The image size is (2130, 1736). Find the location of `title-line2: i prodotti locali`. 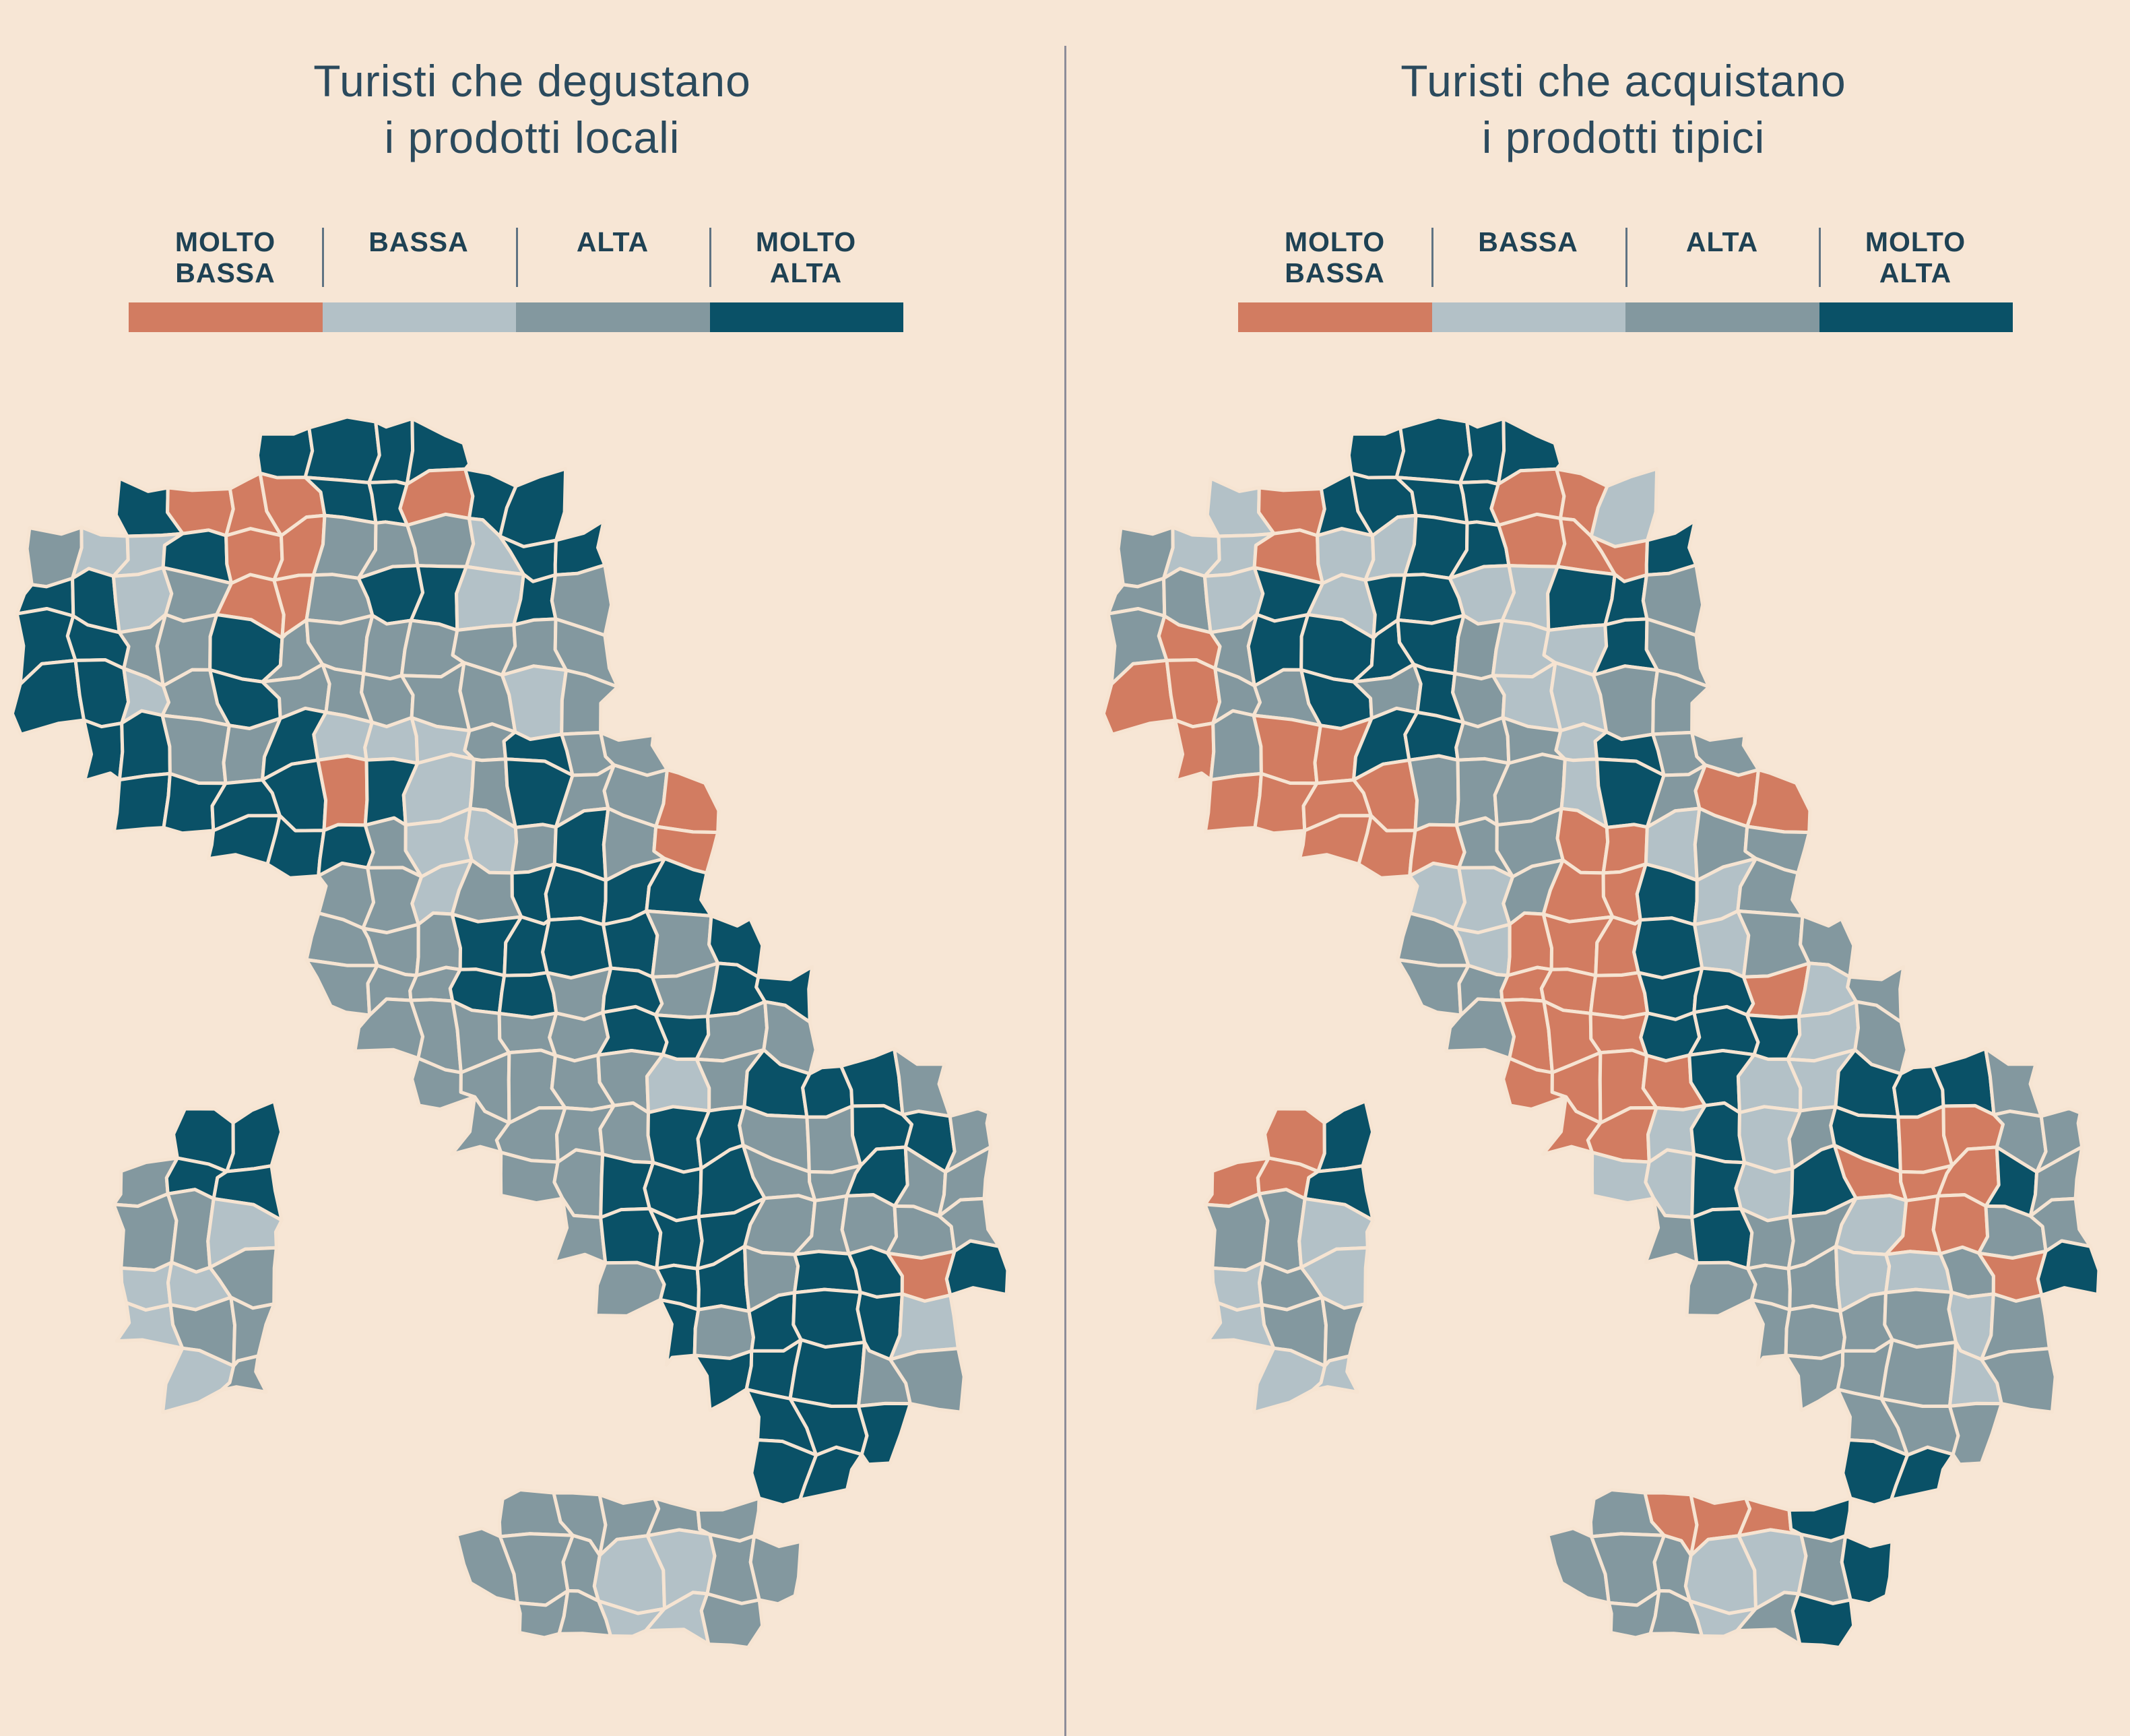

title-line2: i prodotti locali is located at coordinates (532, 137).